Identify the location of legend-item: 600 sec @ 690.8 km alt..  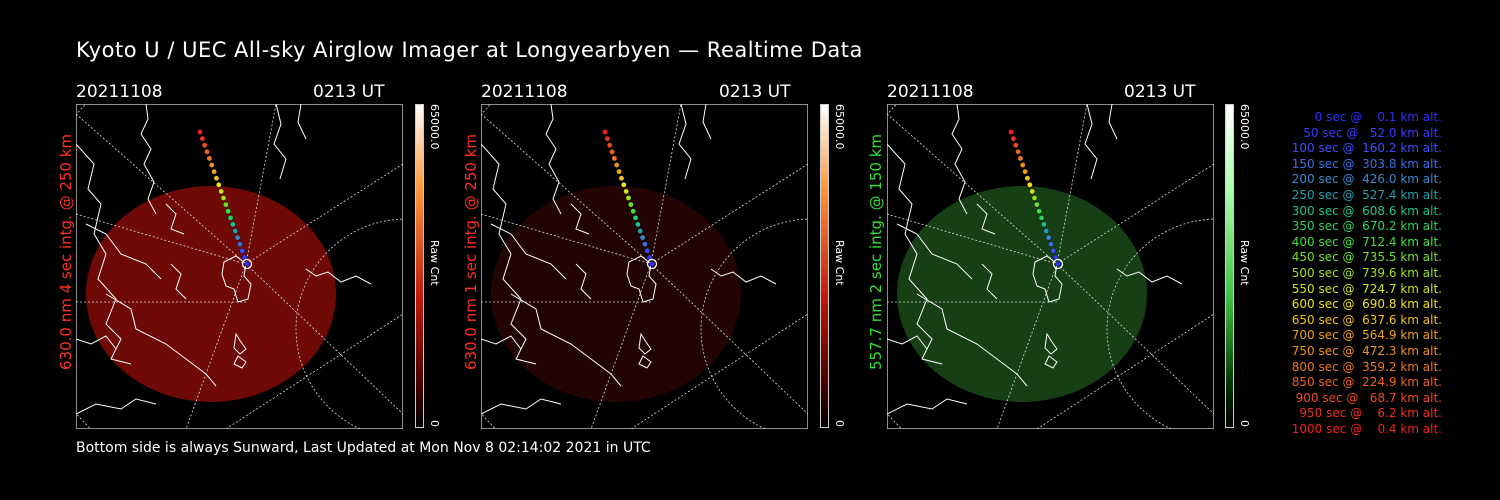
(1364, 304).